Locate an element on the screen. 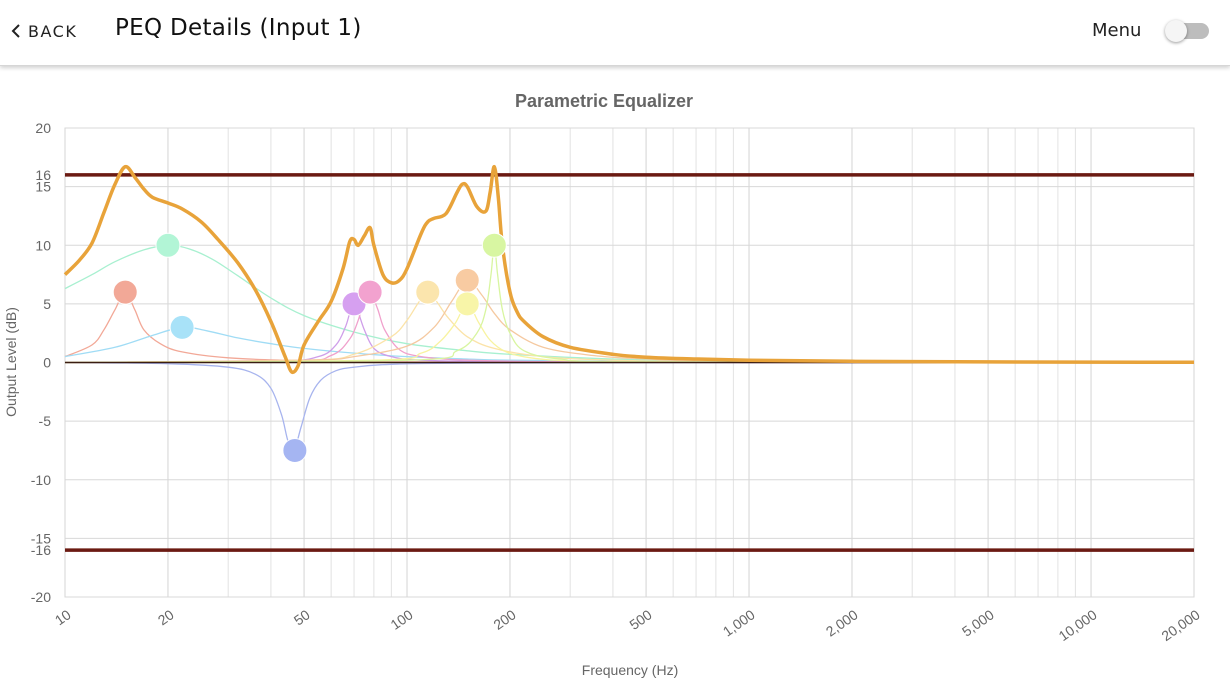  x-tick-label: 20,000 is located at coordinates (1180, 625).